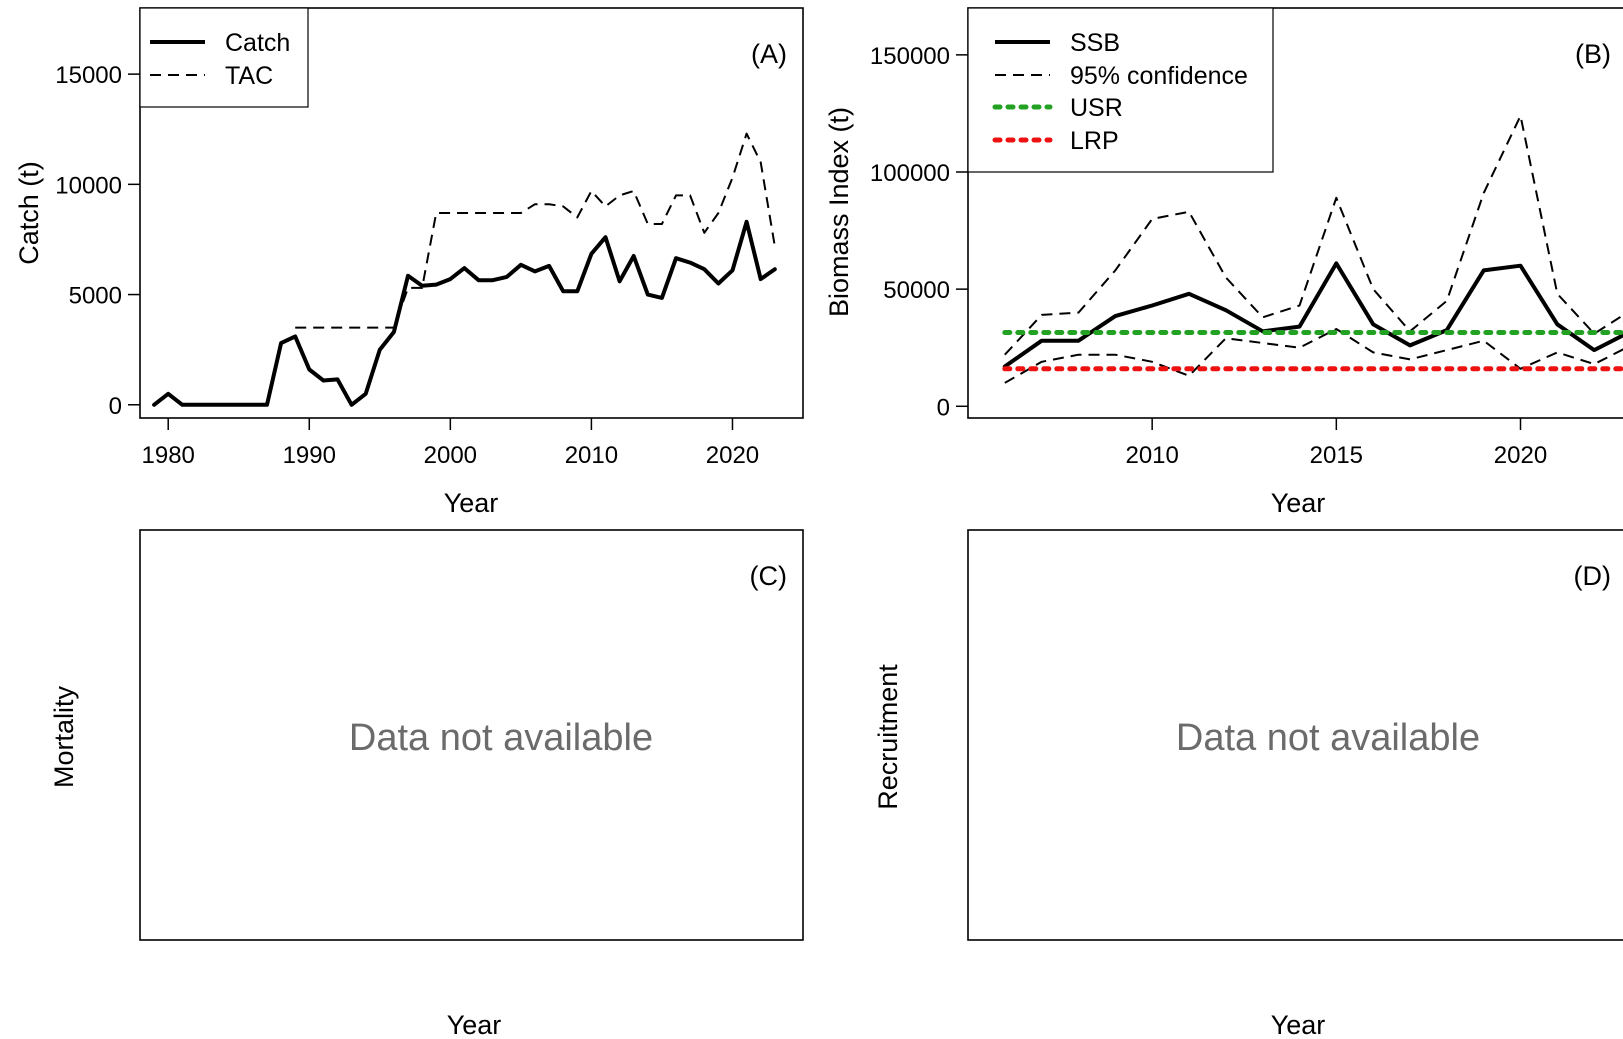  I want to click on panel-b-y-axis-title: Biomass Index (t), so click(839, 212).